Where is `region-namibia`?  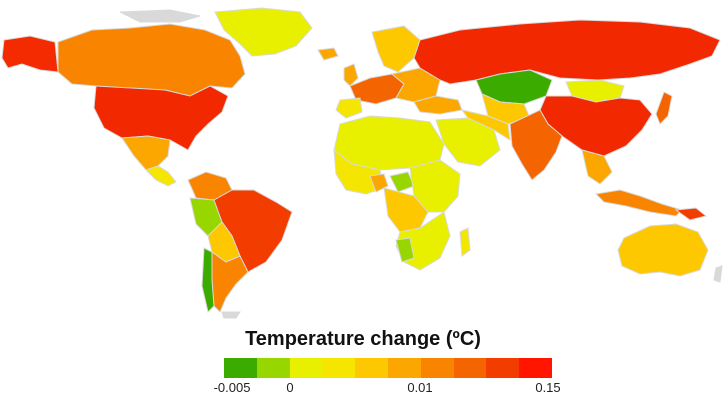 region-namibia is located at coordinates (405, 250).